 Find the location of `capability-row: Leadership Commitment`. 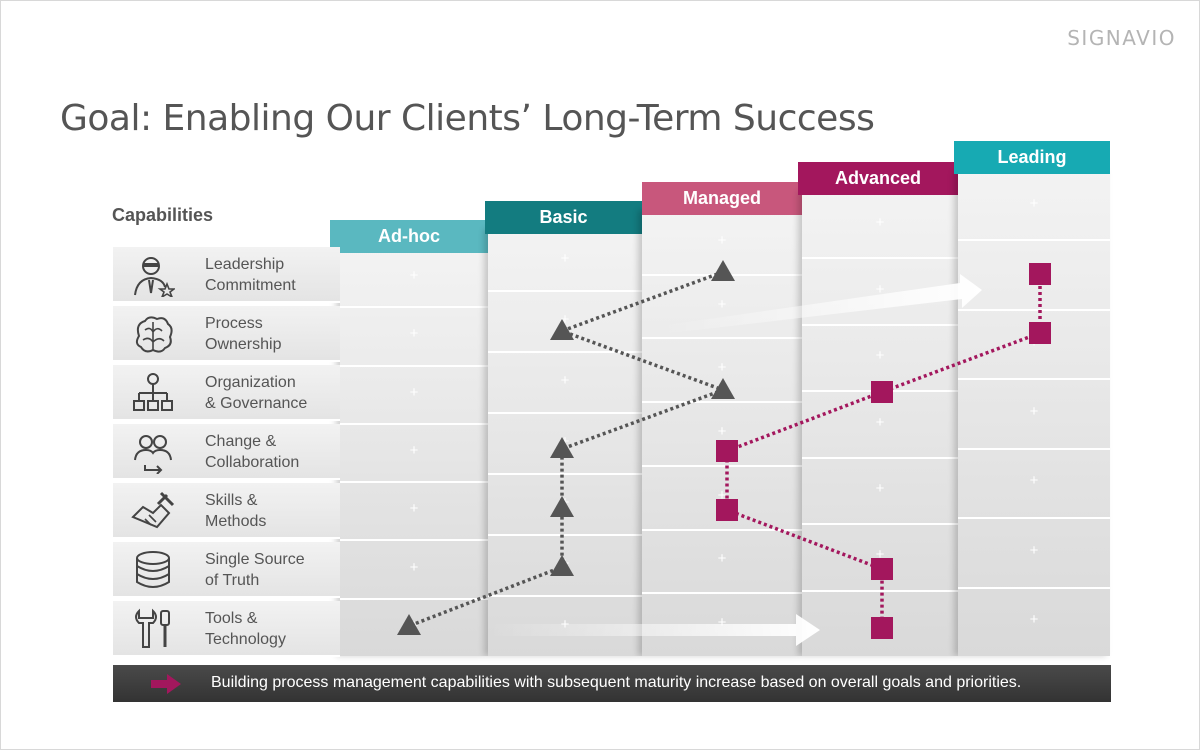

capability-row: Leadership Commitment is located at coordinates (226, 275).